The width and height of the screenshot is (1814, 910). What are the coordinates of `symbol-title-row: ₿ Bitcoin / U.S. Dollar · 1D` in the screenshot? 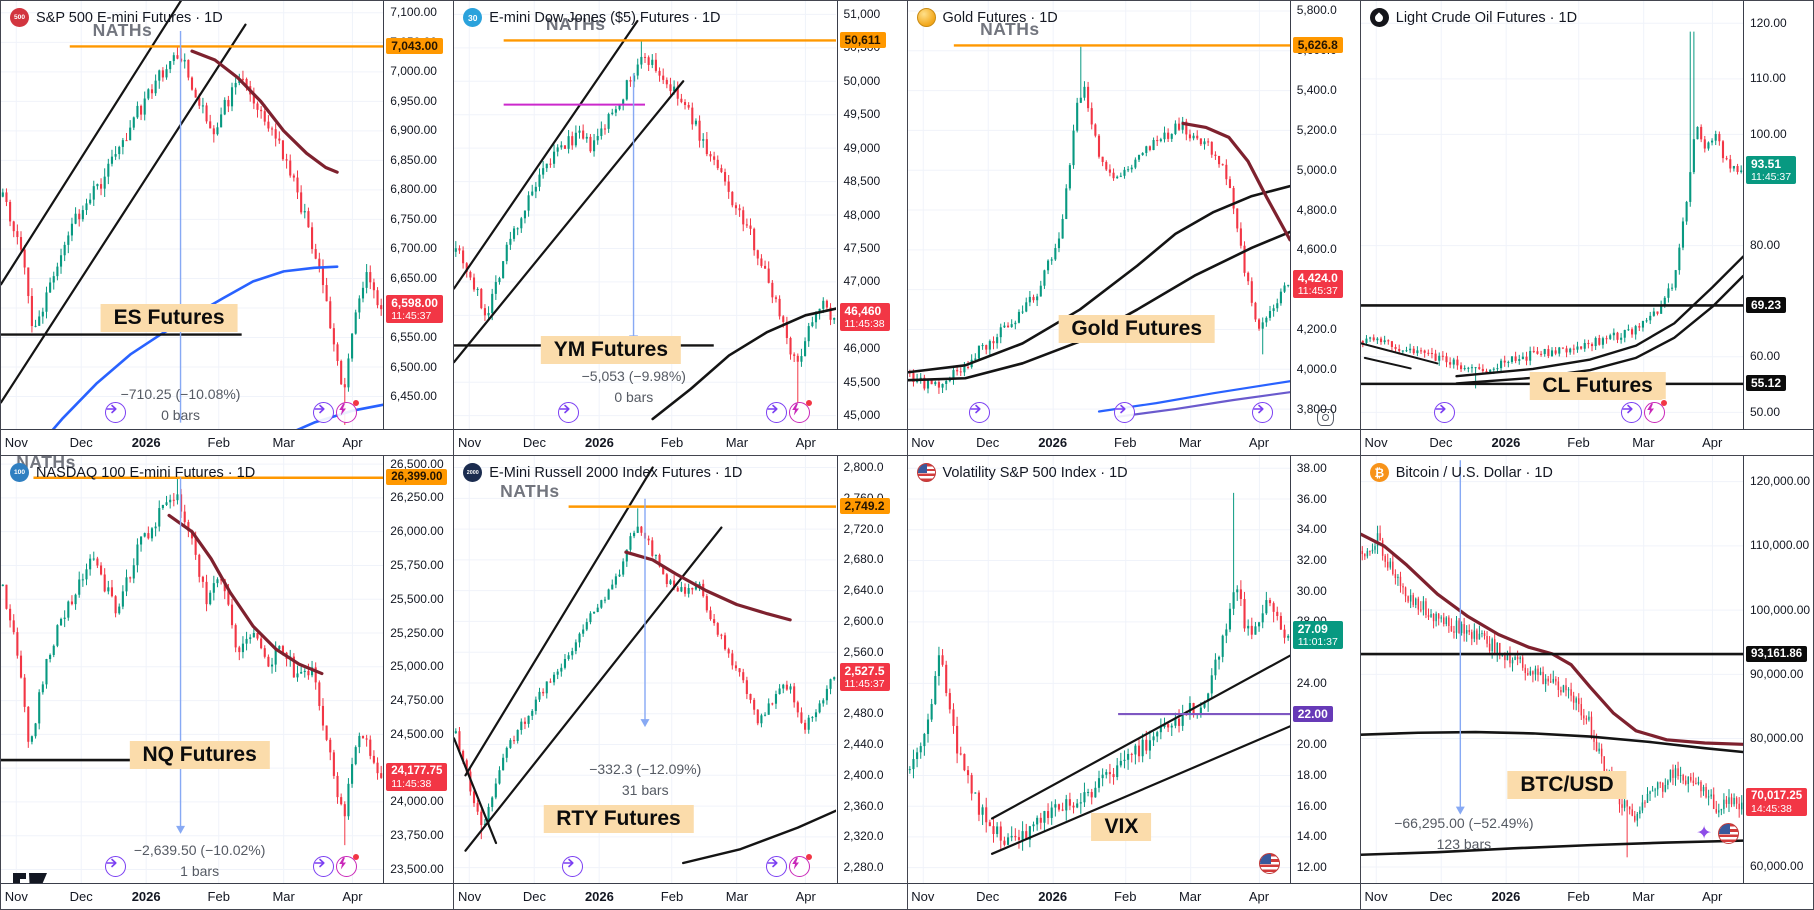 It's located at (1461, 472).